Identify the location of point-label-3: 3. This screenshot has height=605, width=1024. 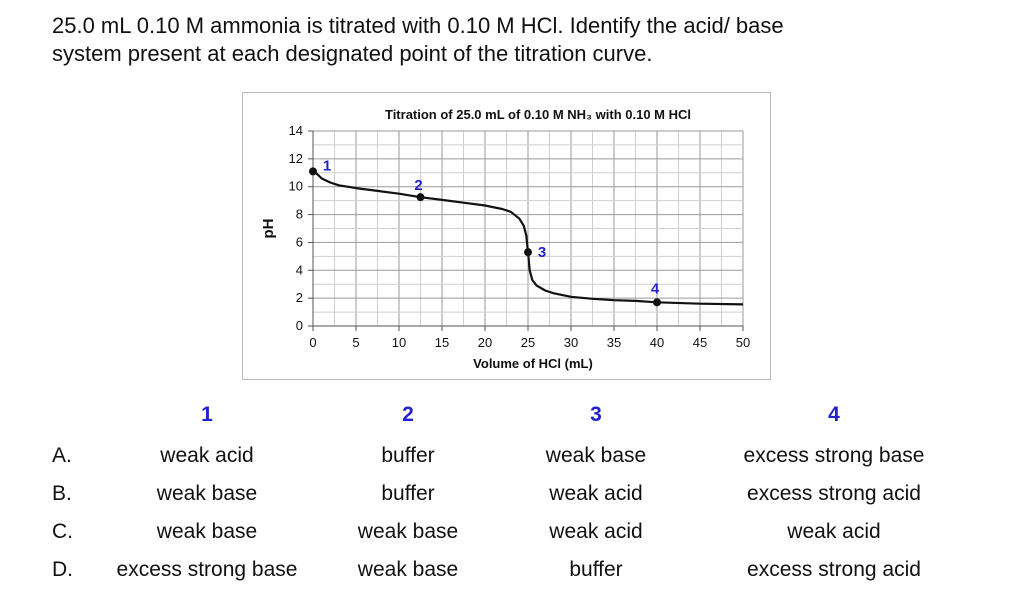
(542, 252).